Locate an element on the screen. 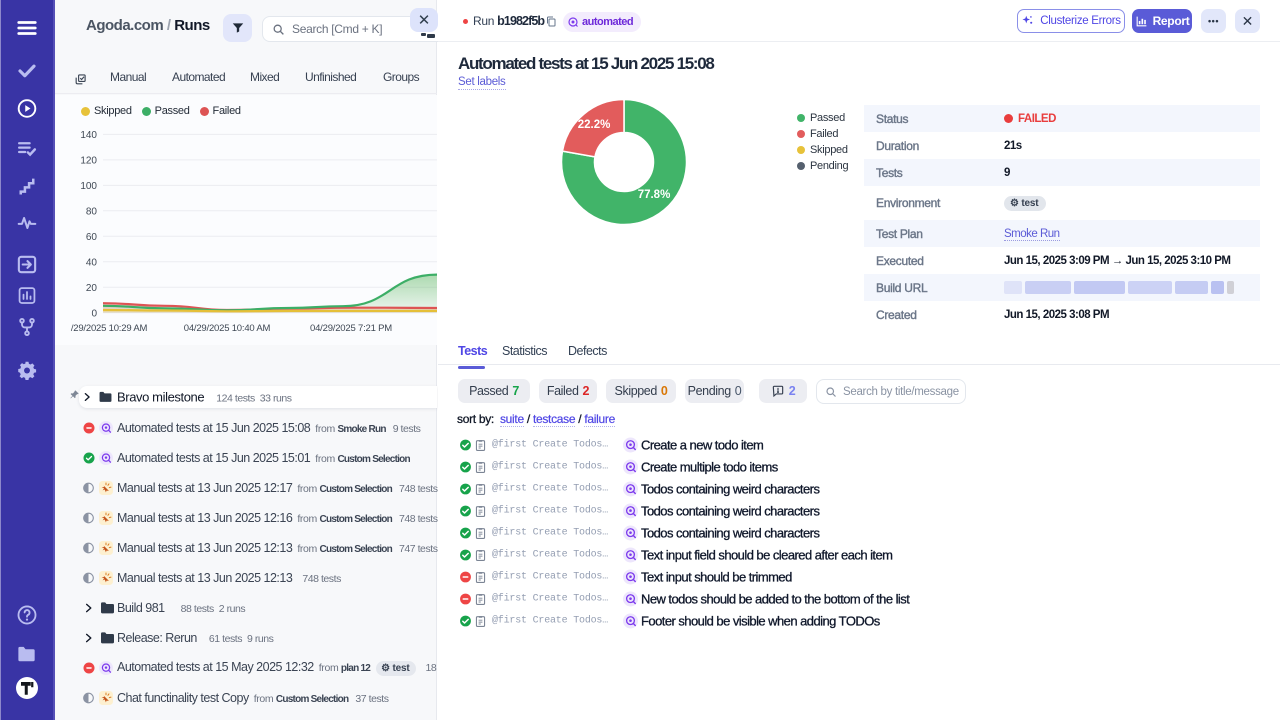 Image resolution: width=1280 pixels, height=720 pixels. svg-text: 140 is located at coordinates (88, 135).